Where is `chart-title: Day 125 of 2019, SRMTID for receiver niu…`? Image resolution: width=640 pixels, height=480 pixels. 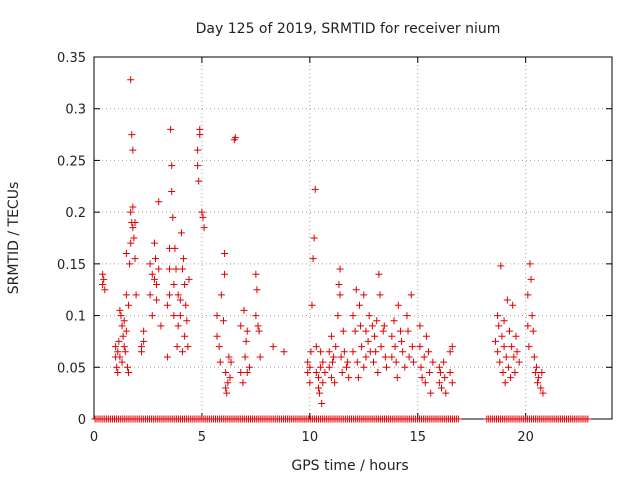 chart-title: Day 125 of 2019, SRMTID for receiver niu… is located at coordinates (348, 29).